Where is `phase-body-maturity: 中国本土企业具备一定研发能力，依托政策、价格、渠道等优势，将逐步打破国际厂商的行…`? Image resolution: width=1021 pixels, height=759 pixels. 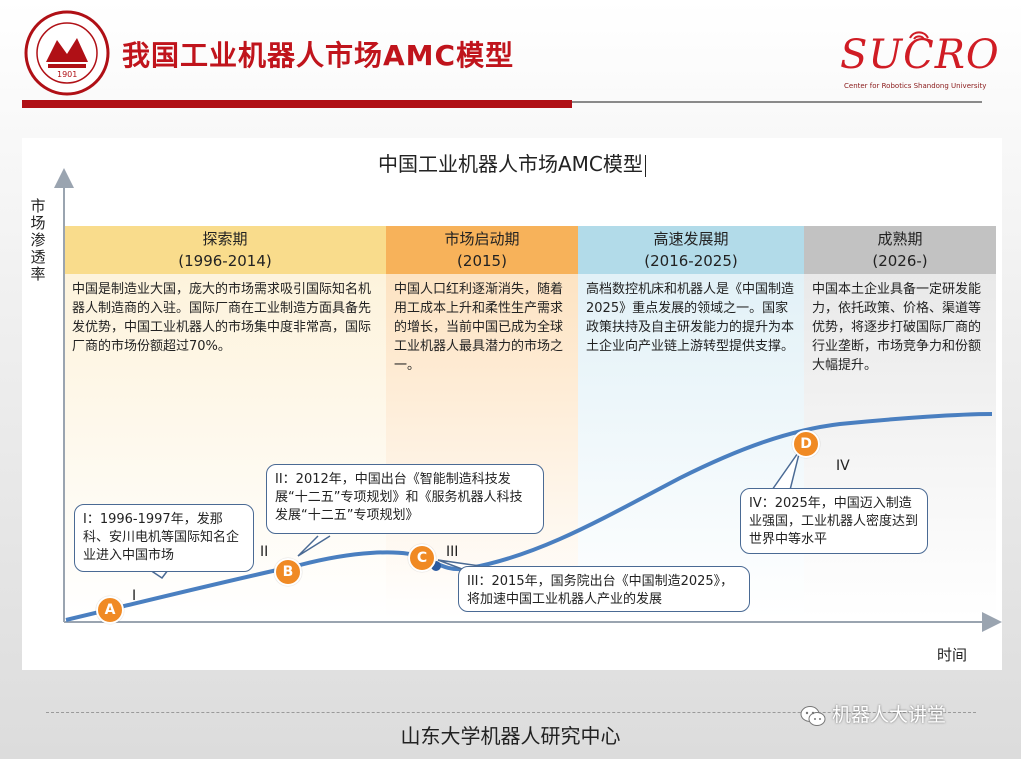 phase-body-maturity: 中国本土企业具备一定研发能力，依托政策、价格、渠道等优势，将逐步打破国际厂商的行… is located at coordinates (900, 446).